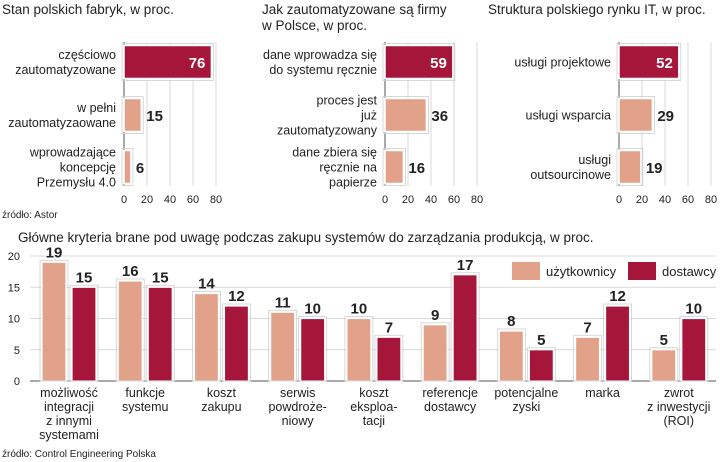 This screenshot has height=462, width=720. I want to click on category-label: w pełni, so click(96, 108).